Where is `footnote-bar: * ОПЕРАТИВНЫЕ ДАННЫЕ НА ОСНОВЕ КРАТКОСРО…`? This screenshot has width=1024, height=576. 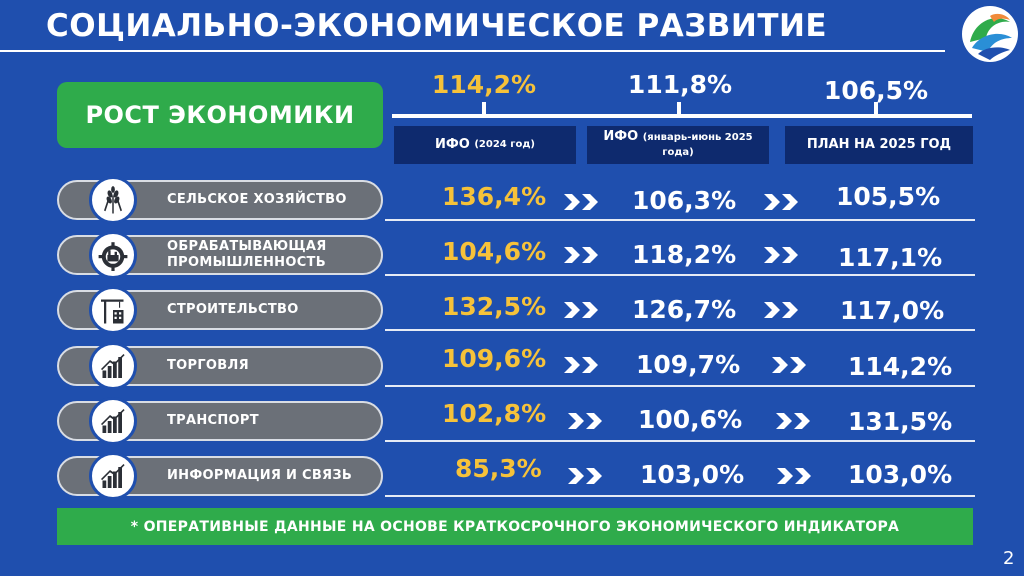
footnote-bar: * ОПЕРАТИВНЫЕ ДАННЫЕ НА ОСНОВЕ КРАТКОСРО… is located at coordinates (515, 526).